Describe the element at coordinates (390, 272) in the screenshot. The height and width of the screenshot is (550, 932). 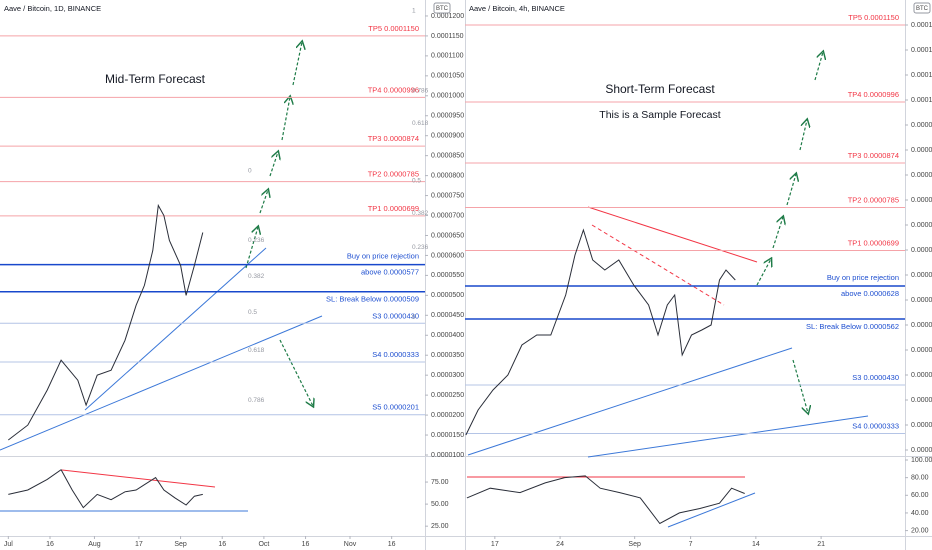
I see `level-label: above 0.0000577` at that location.